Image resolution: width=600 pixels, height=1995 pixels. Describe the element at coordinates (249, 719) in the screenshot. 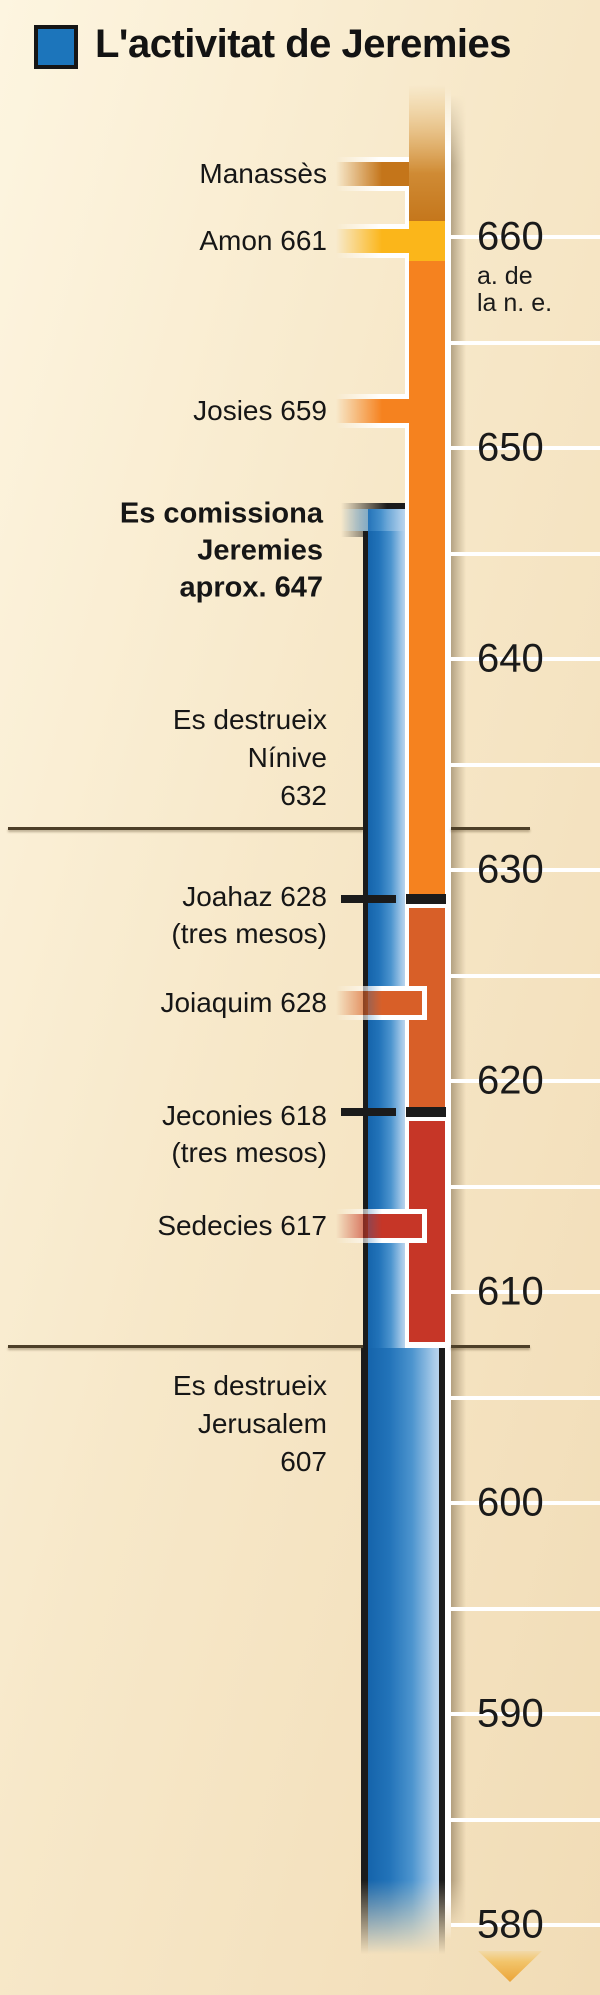

I see `event-label-ninive-line1: Es destrueix` at that location.